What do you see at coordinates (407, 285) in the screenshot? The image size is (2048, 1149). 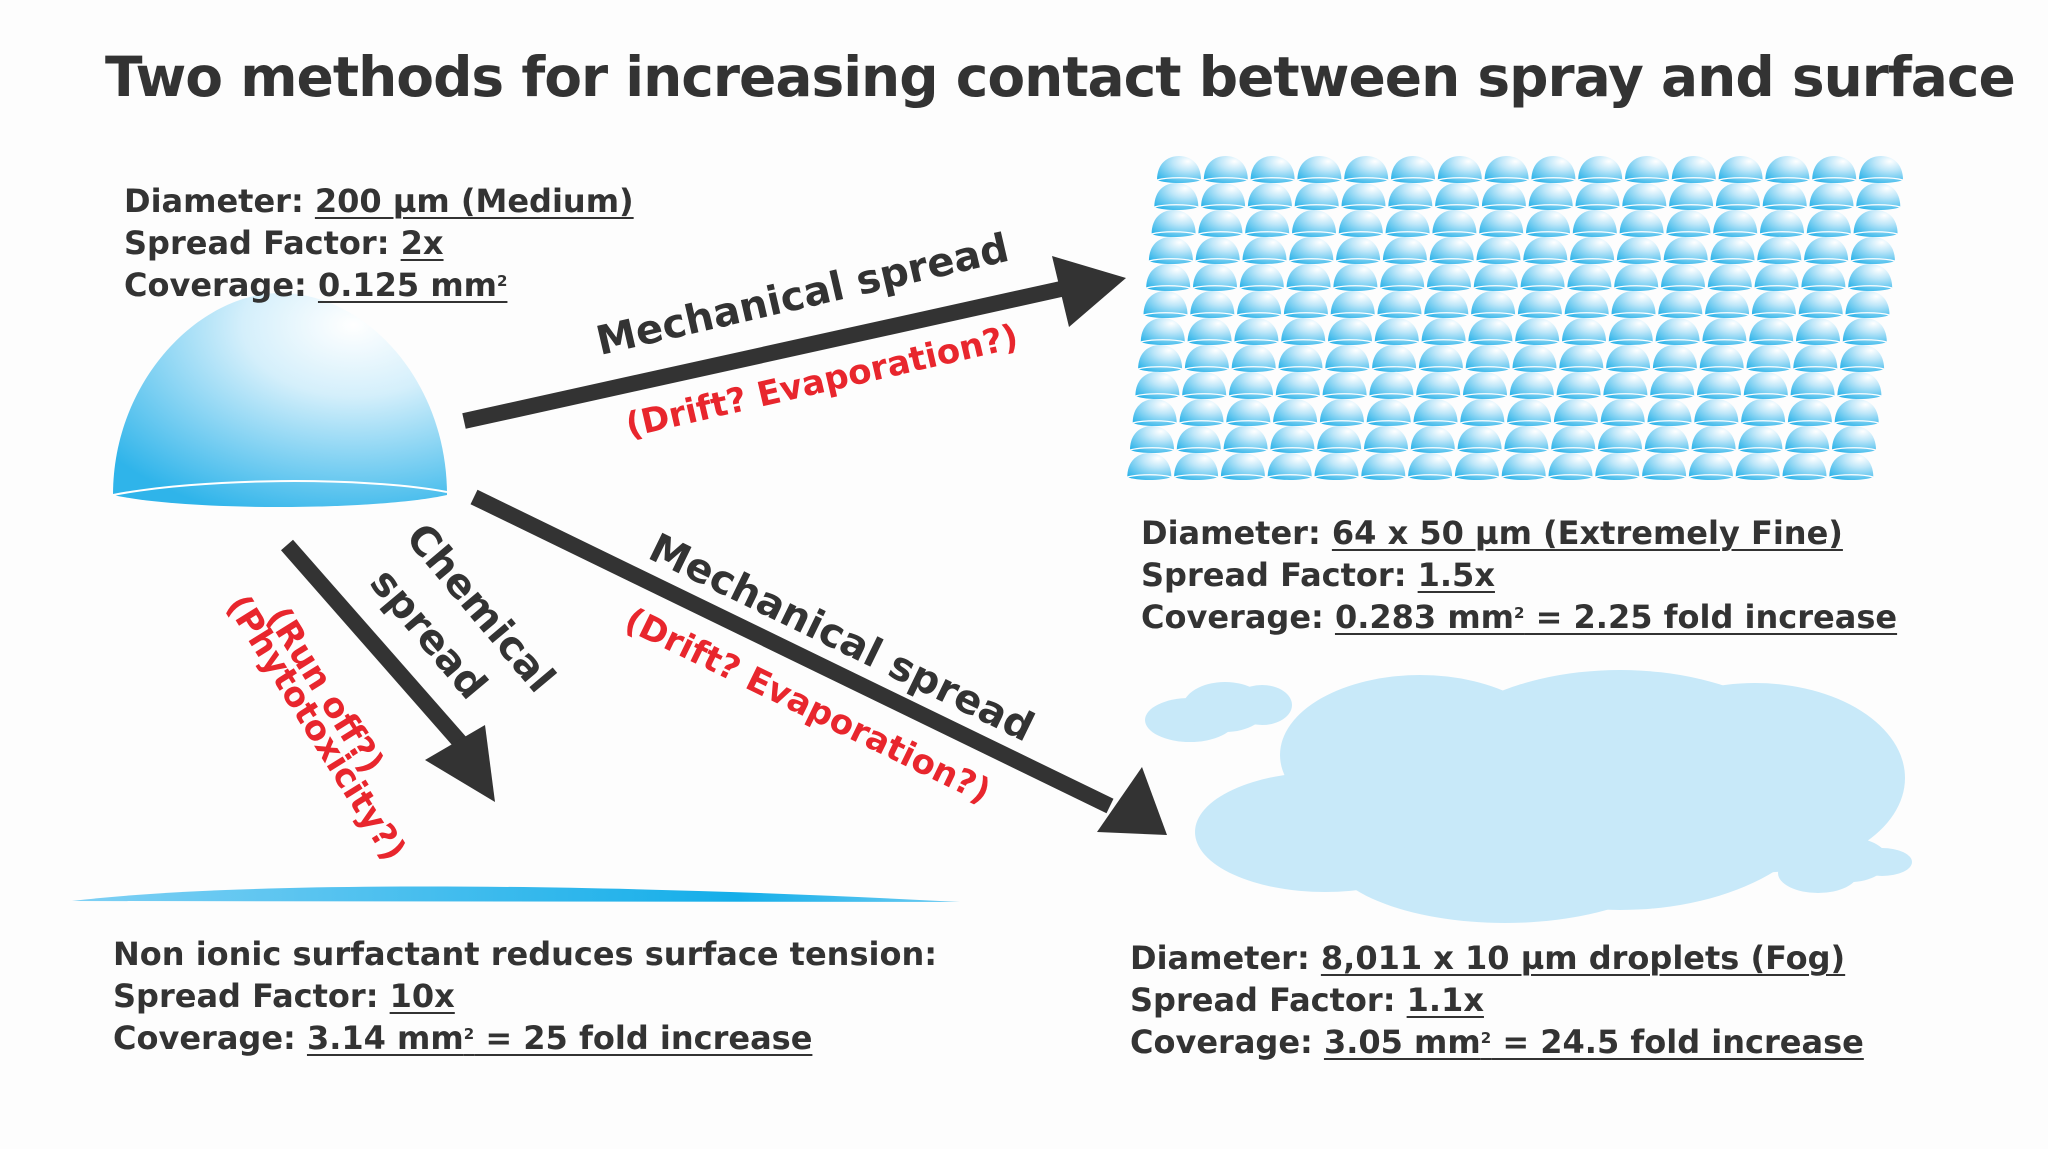 I see `coverage-value: 0.125 mm` at bounding box center [407, 285].